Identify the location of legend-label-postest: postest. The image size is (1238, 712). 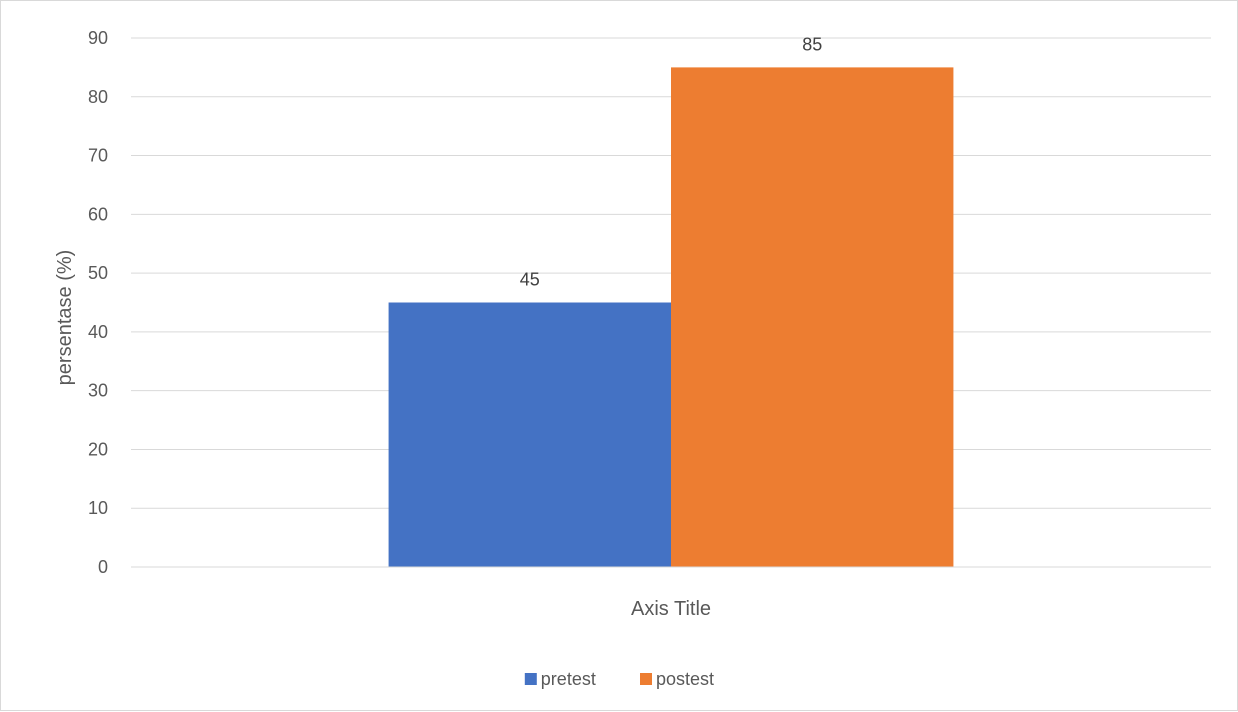
(685, 679).